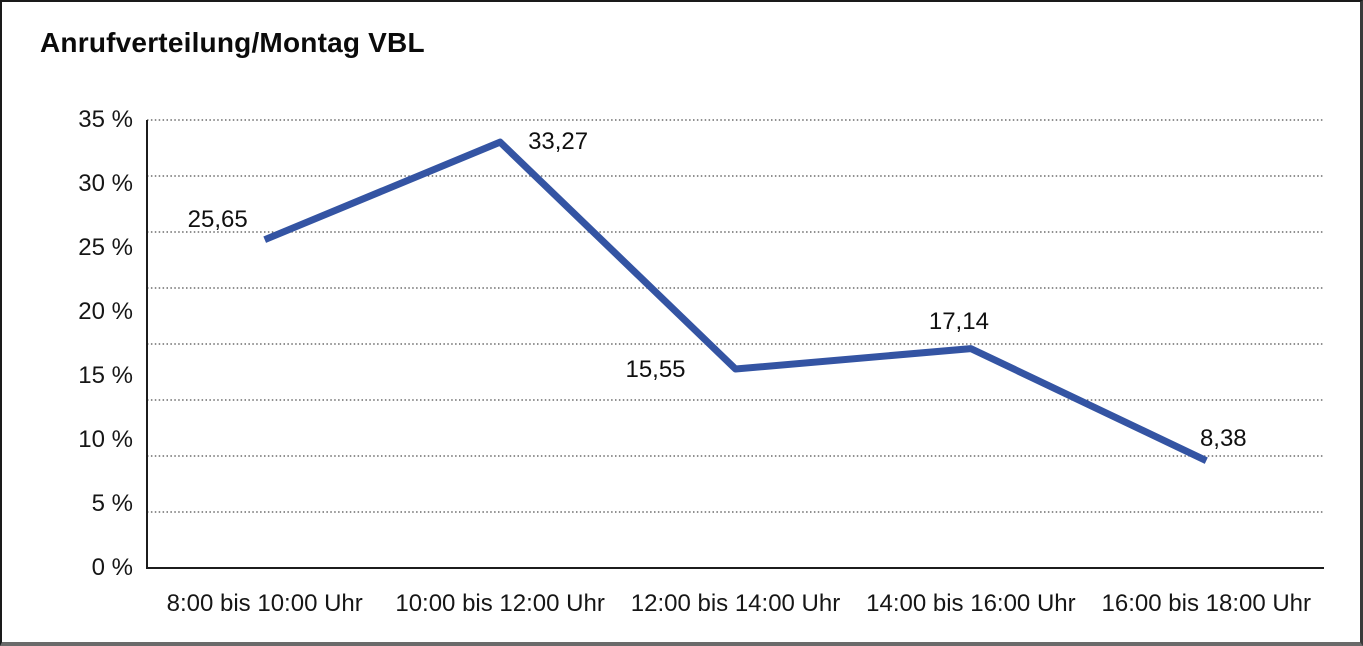  I want to click on y-axis-tick-label: 25 %, so click(105, 247).